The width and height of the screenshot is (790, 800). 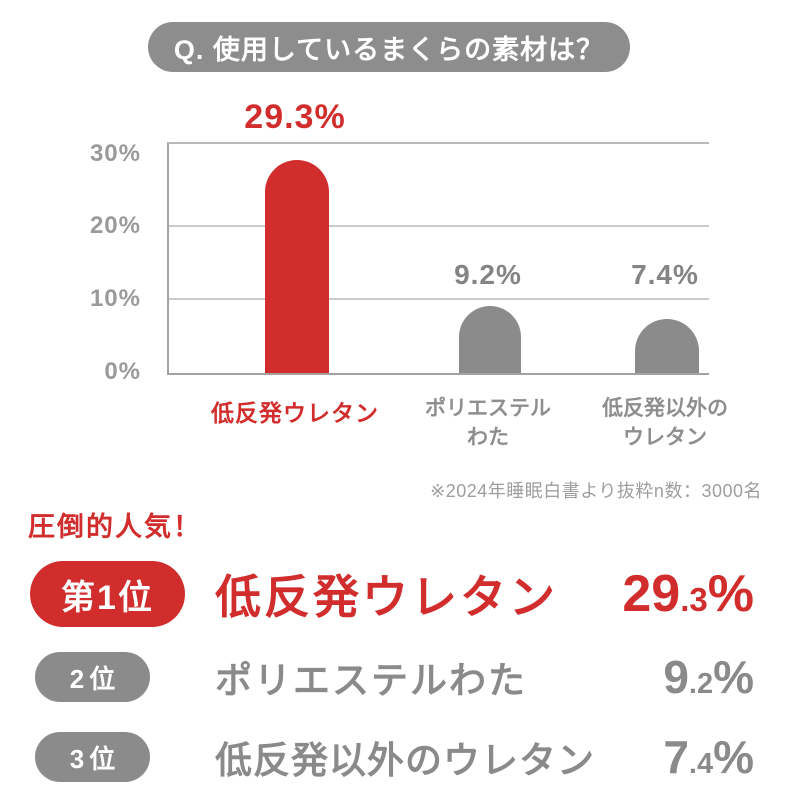 What do you see at coordinates (708, 677) in the screenshot?
I see `rank-value-2: 9.2%` at bounding box center [708, 677].